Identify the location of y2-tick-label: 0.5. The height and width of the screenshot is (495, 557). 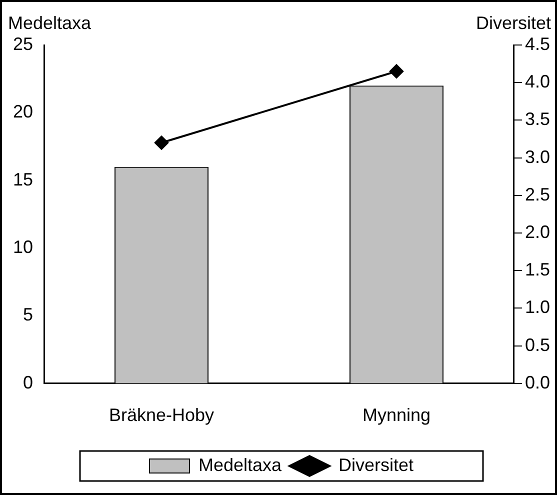
(537, 344).